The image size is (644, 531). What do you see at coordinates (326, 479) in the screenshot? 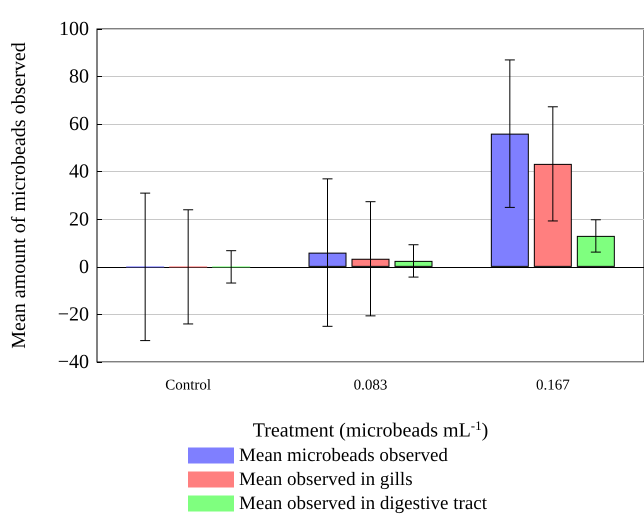
I see `legend-label: Mean observed in gills` at bounding box center [326, 479].